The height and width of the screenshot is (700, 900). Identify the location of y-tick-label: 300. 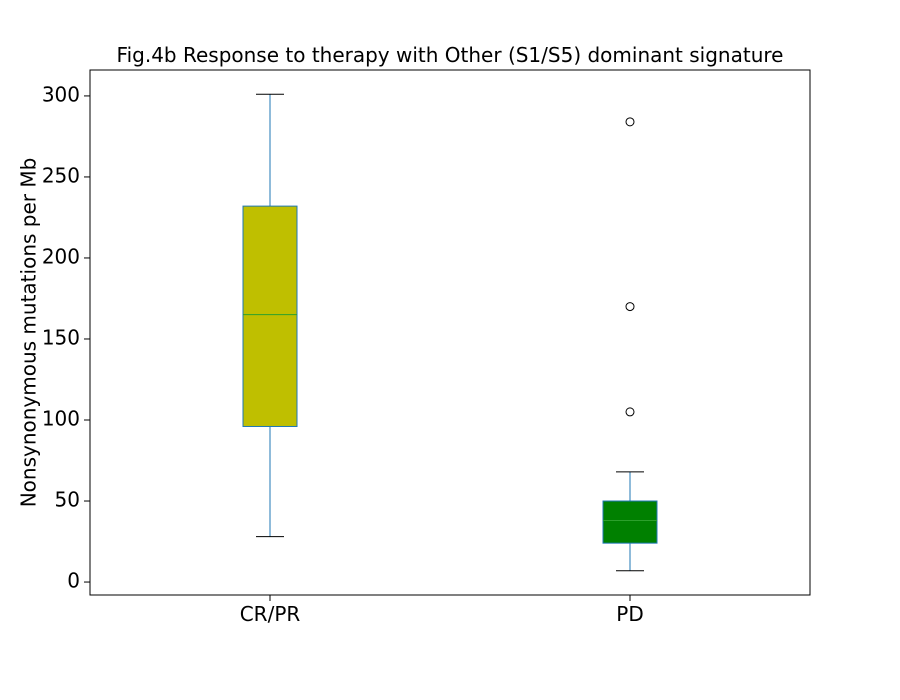
(61, 94).